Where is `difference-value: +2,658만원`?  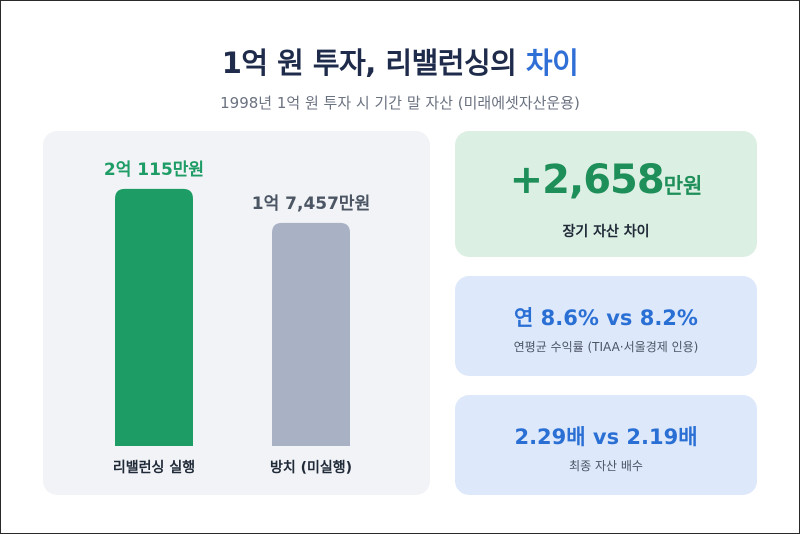 difference-value: +2,658만원 is located at coordinates (606, 180).